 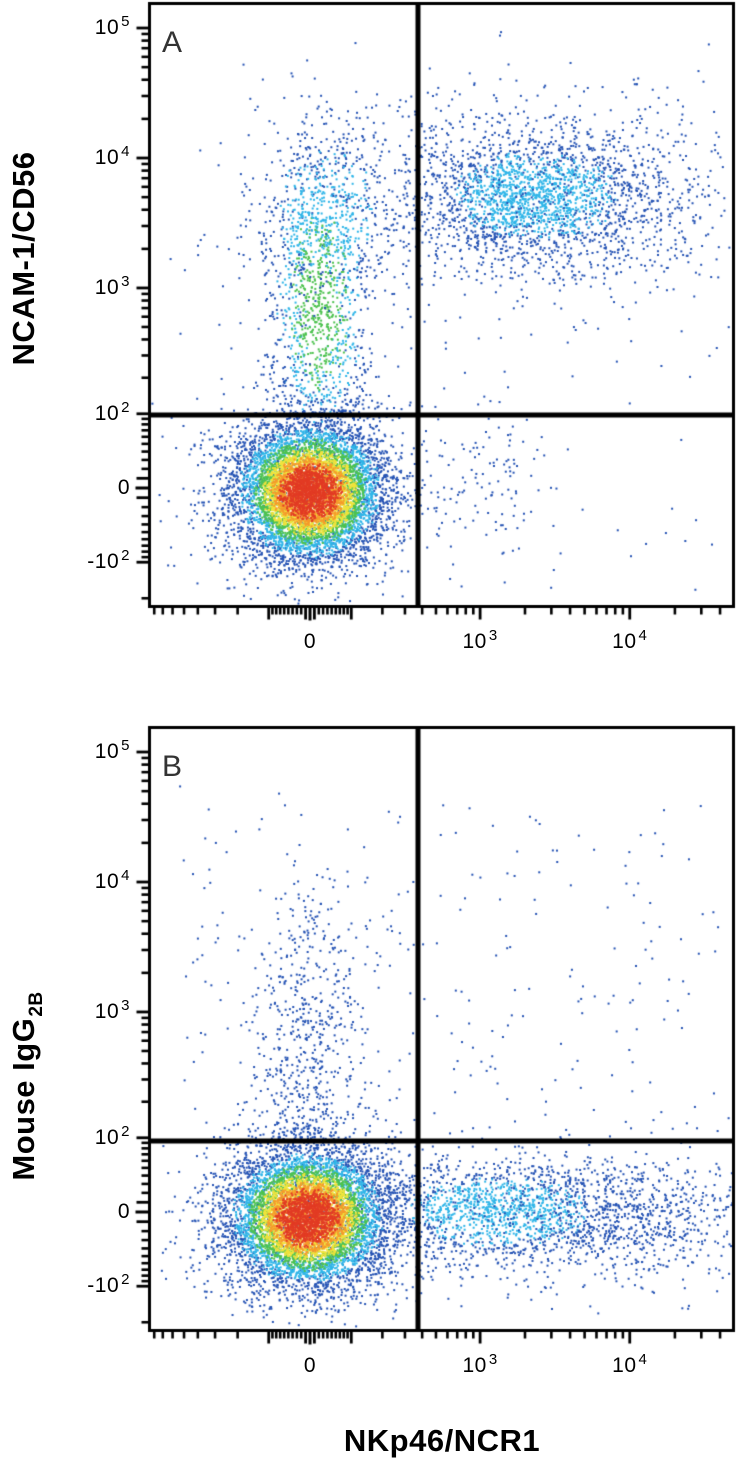 What do you see at coordinates (442, 1440) in the screenshot?
I see `x-axis-title: NKp46/NCR1` at bounding box center [442, 1440].